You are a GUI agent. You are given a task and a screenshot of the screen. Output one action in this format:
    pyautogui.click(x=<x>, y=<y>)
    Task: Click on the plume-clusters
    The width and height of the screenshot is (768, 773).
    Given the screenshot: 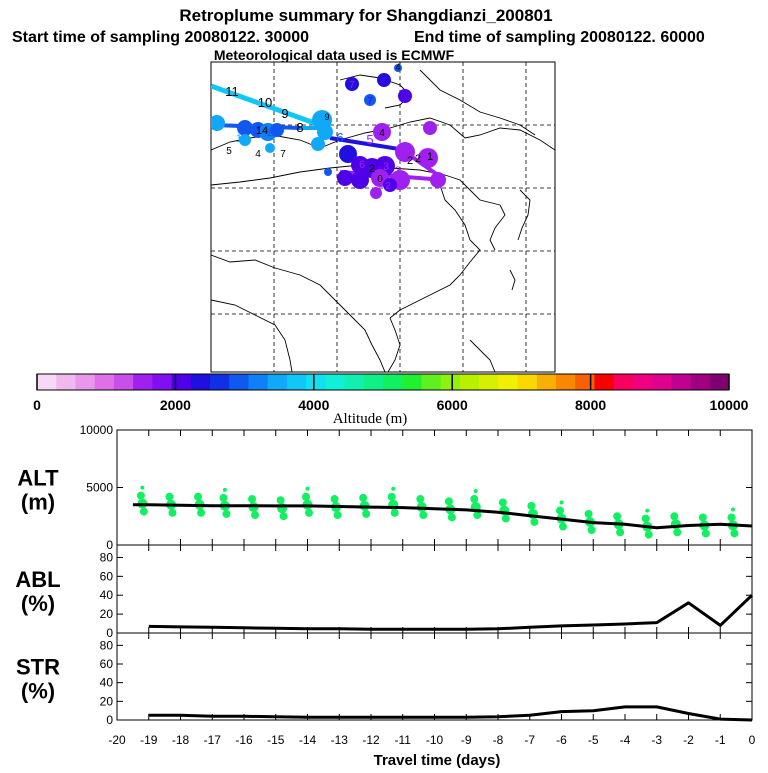 What is the action you would take?
    pyautogui.click(x=328, y=131)
    